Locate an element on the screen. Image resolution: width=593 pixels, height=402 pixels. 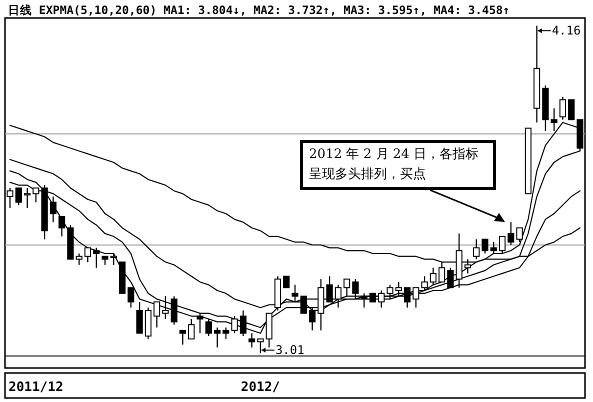
annotation: 2012 年 2 月 24 日，各指标呈现多头排列，买点 is located at coordinates (398, 165).